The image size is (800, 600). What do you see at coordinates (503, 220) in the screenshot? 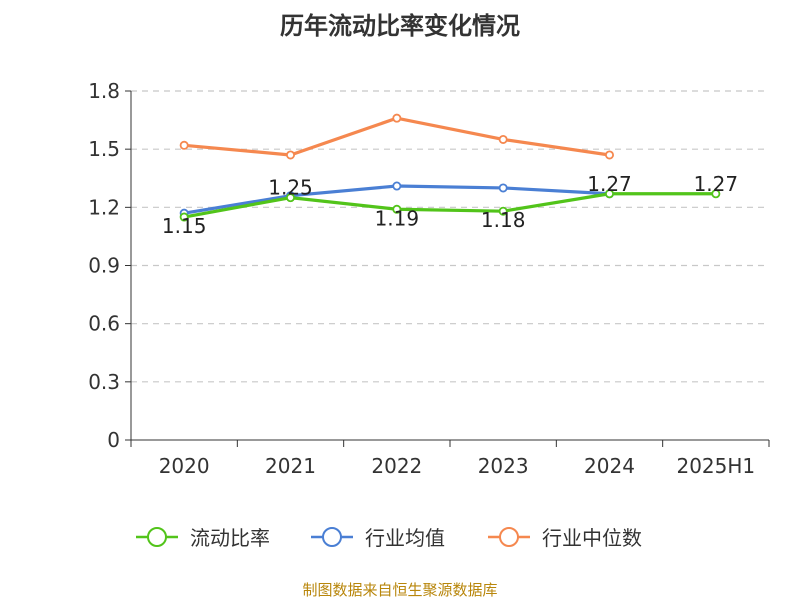
I see `data-label: 1.18` at bounding box center [503, 220].